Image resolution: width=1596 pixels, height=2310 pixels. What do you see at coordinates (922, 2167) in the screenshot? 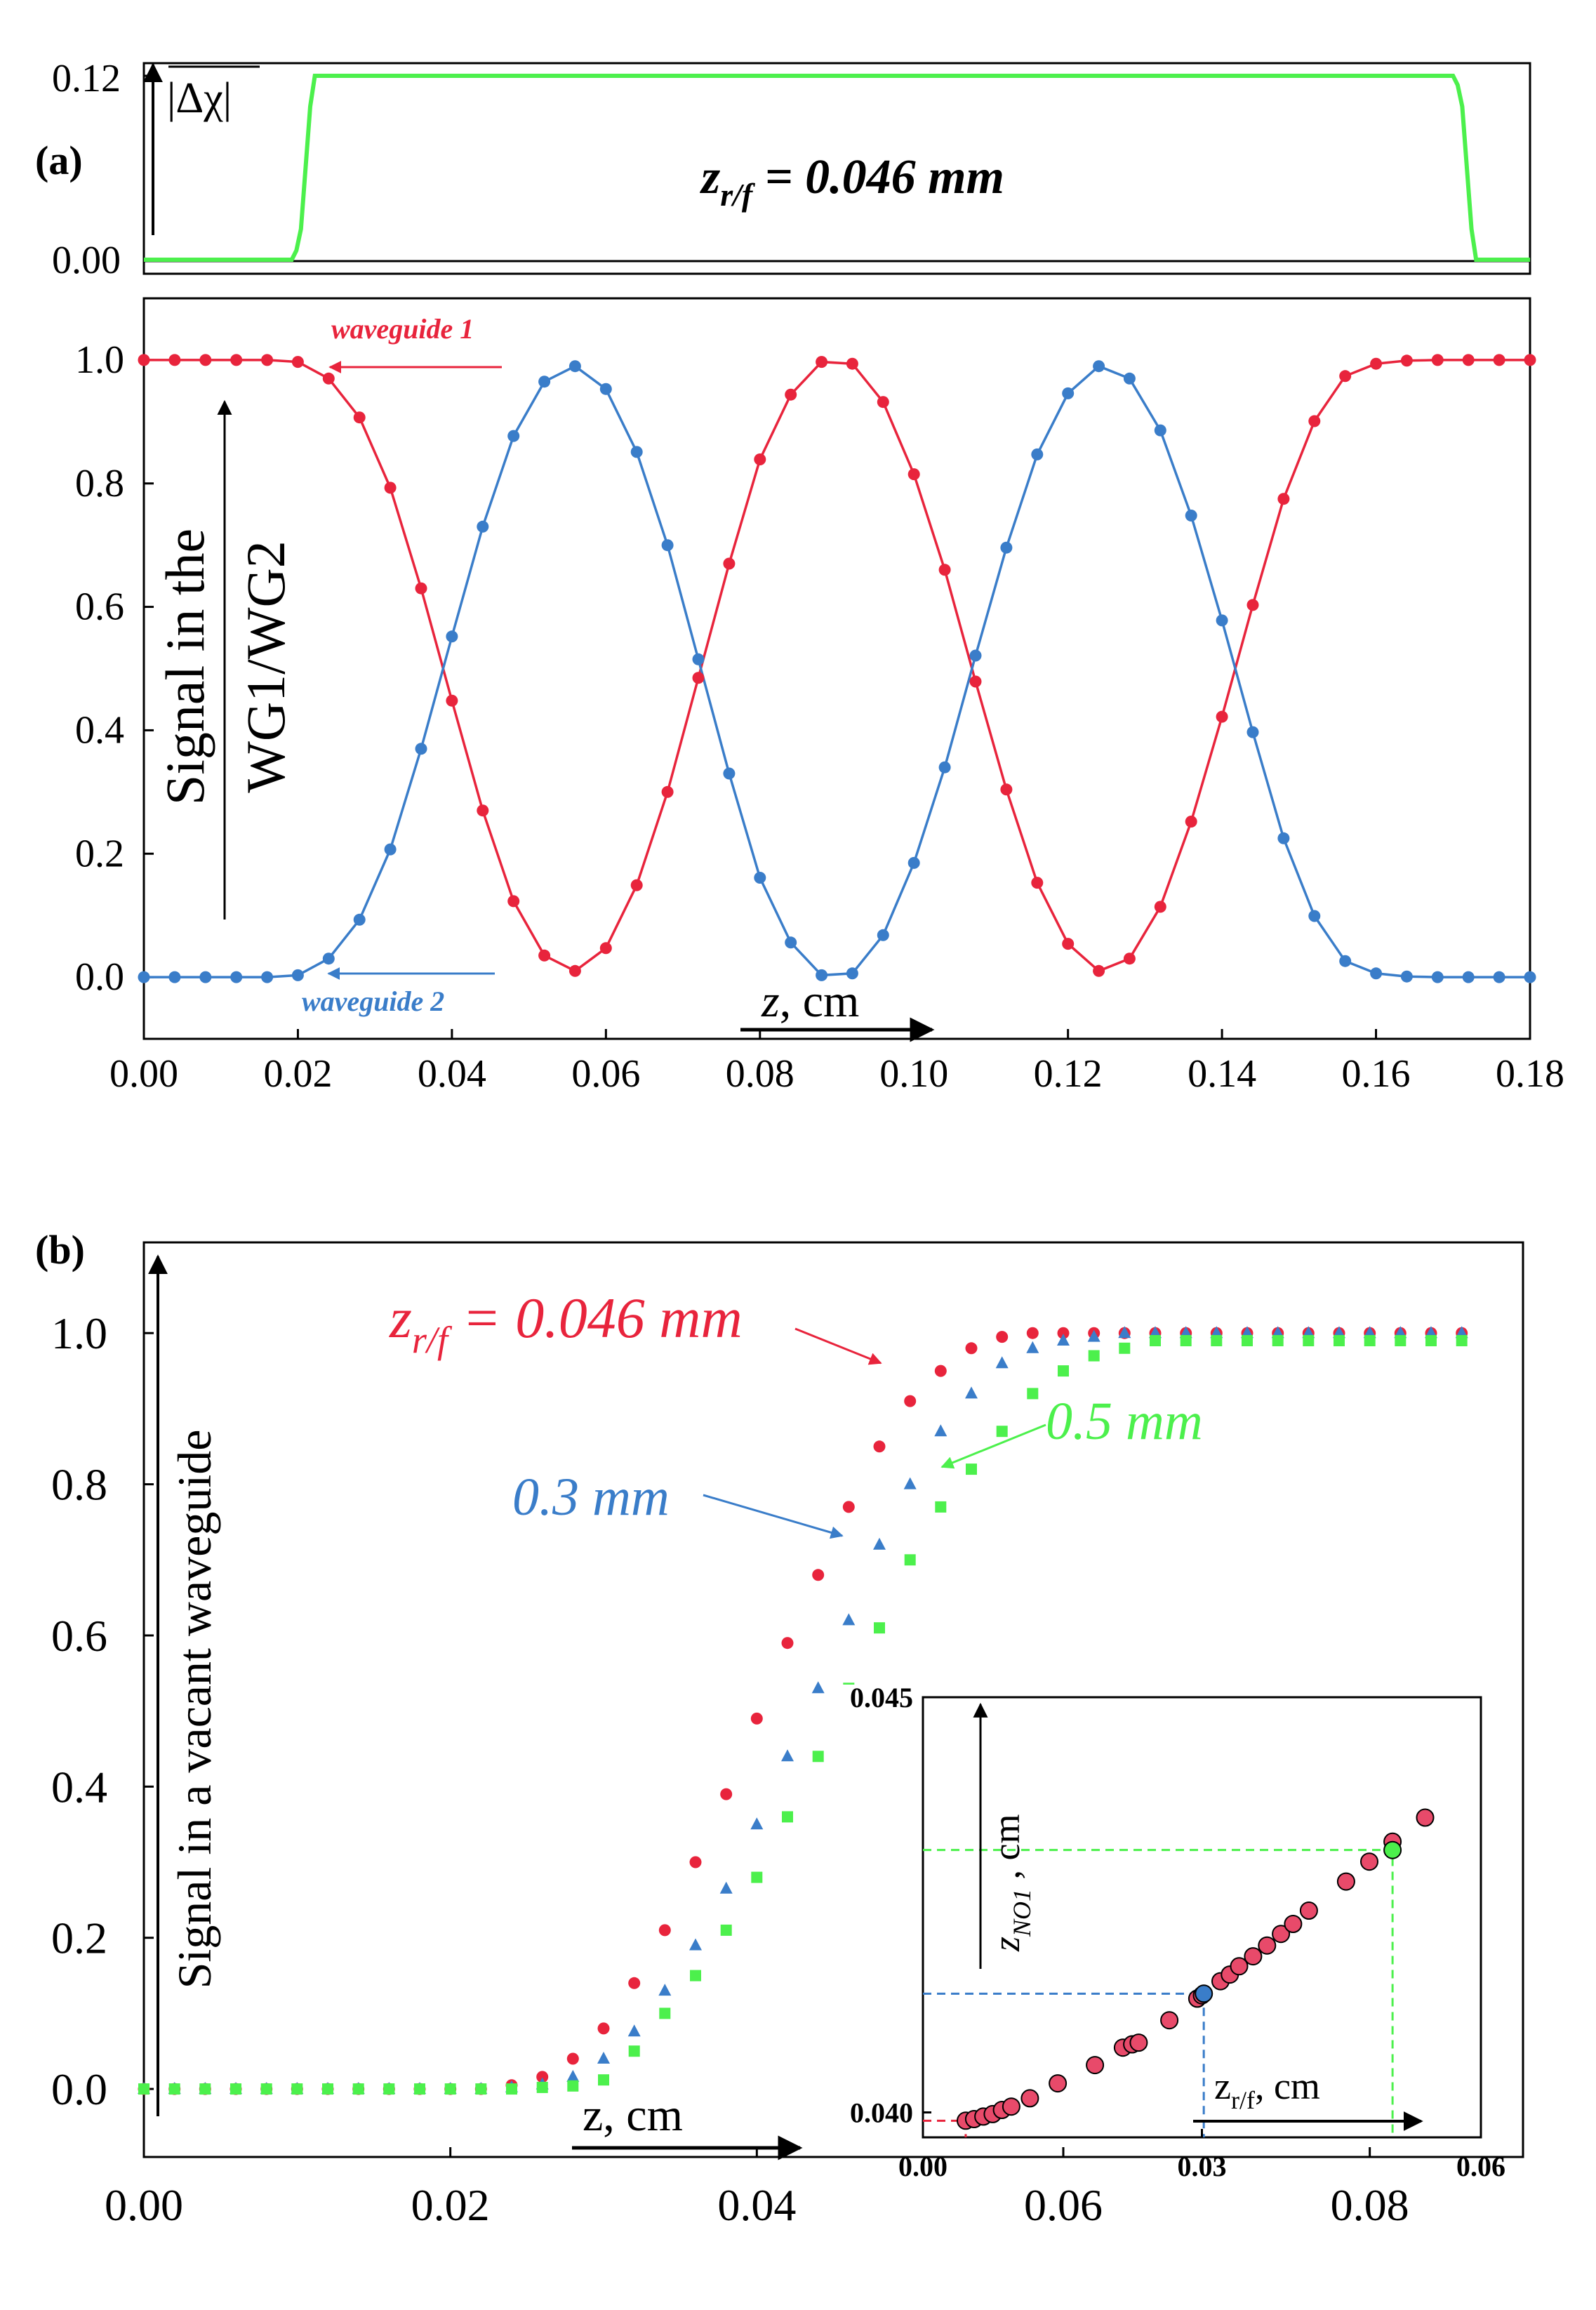
I see `inset-xtick-label: 0.00` at bounding box center [922, 2167].